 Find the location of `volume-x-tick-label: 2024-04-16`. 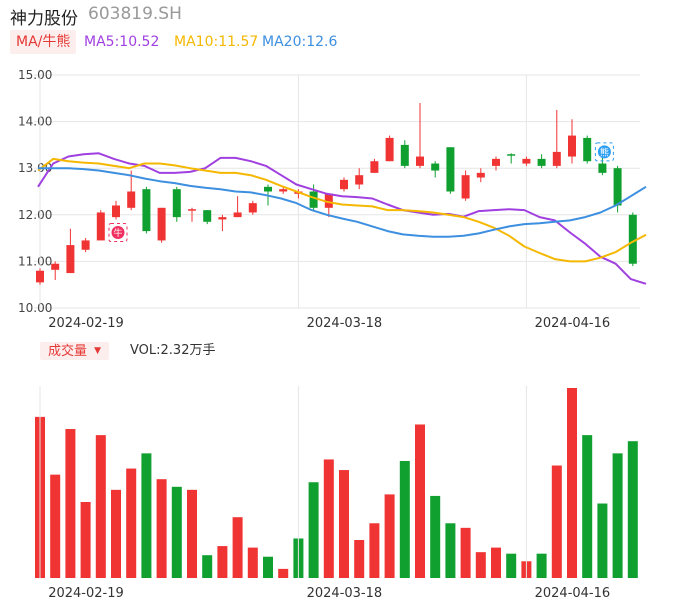

volume-x-tick-label: 2024-04-16 is located at coordinates (573, 593).